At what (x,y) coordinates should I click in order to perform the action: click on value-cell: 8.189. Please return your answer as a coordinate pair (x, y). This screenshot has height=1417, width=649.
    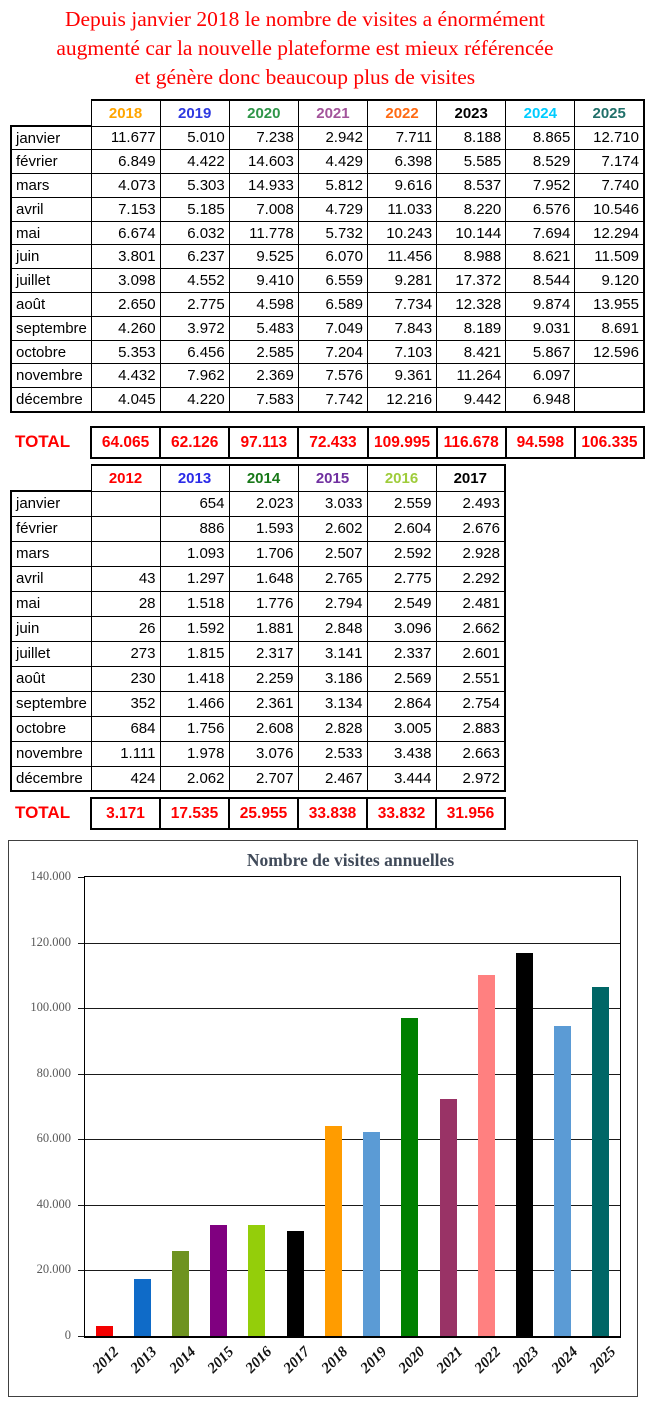
    Looking at the image, I should click on (471, 328).